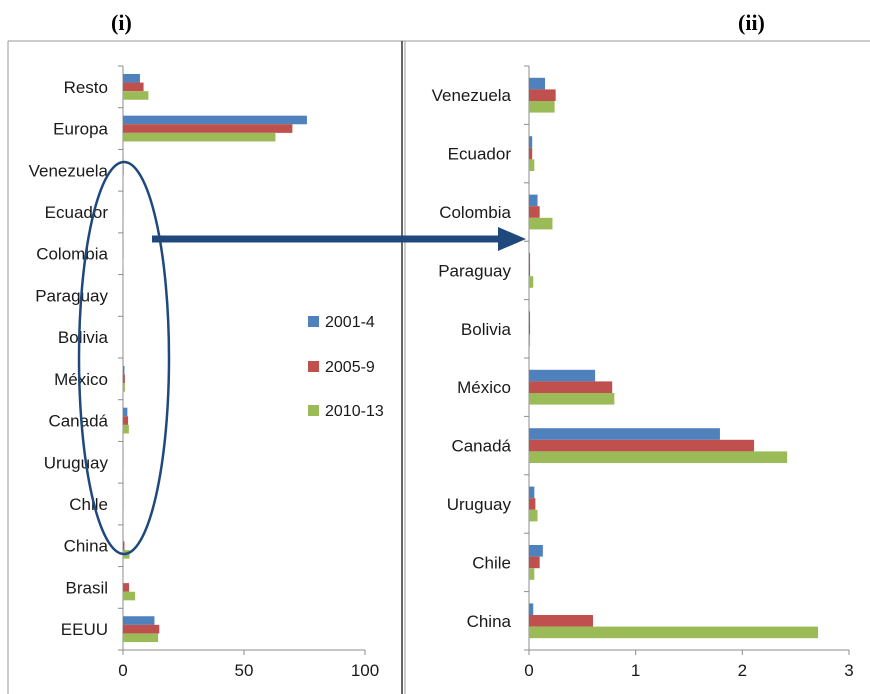  Describe the element at coordinates (742, 670) in the screenshot. I see `x-tick-label: 2` at that location.